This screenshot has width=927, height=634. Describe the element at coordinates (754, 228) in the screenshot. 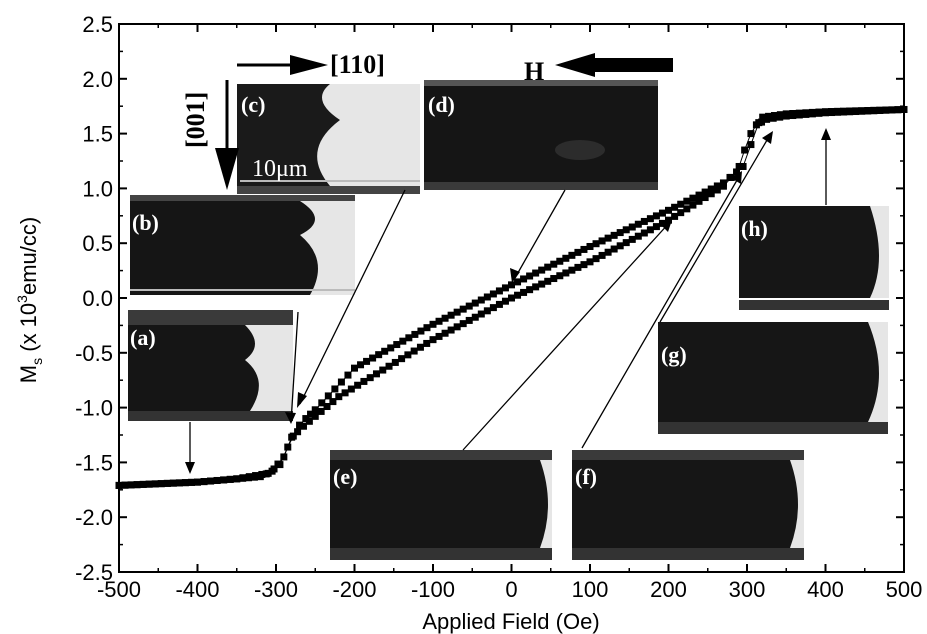

I see `panel-label-h: (h)` at that location.